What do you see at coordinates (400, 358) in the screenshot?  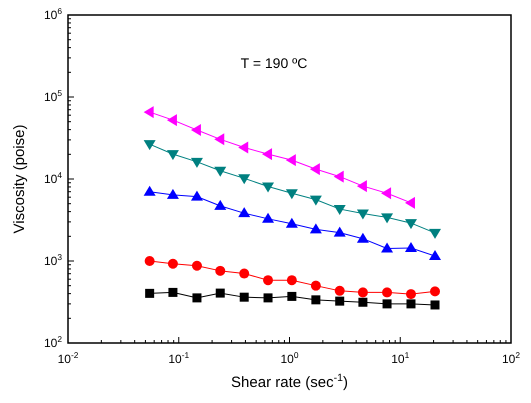 I see `x-tick-label: 10$^{1}$` at bounding box center [400, 358].